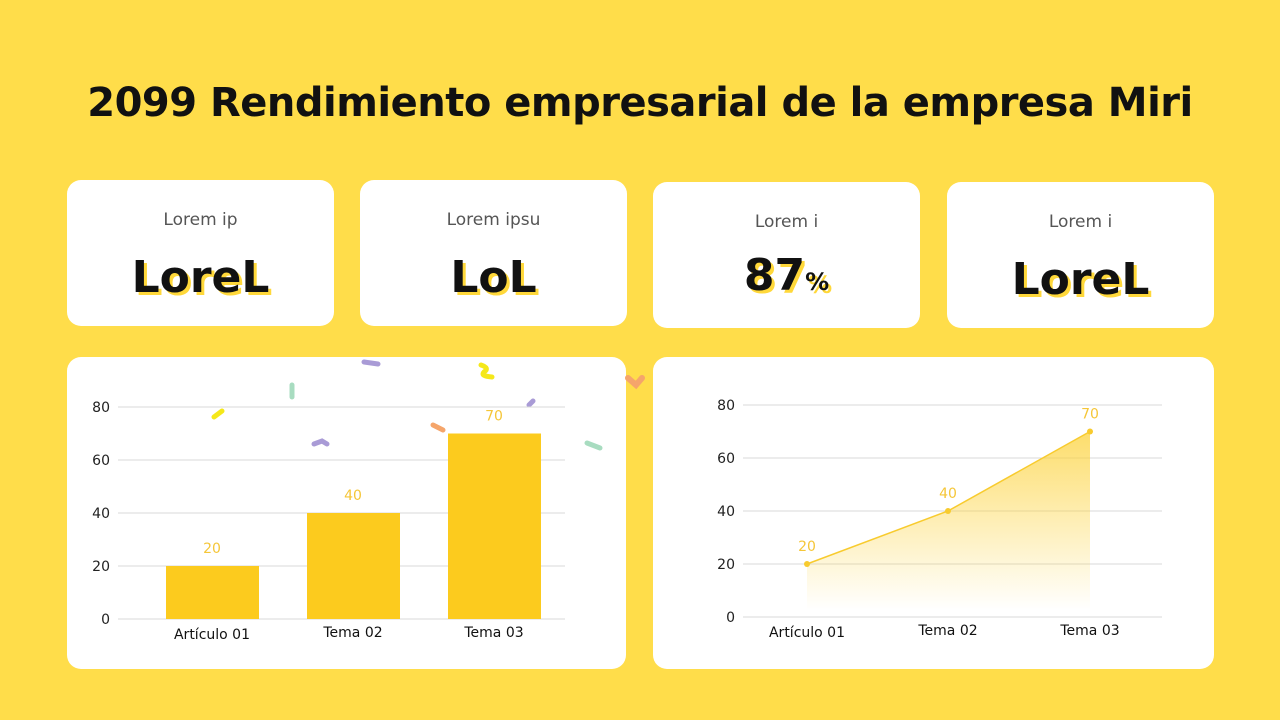 The width and height of the screenshot is (1280, 720). Describe the element at coordinates (817, 282) in the screenshot. I see `kpi-unit: %` at that location.